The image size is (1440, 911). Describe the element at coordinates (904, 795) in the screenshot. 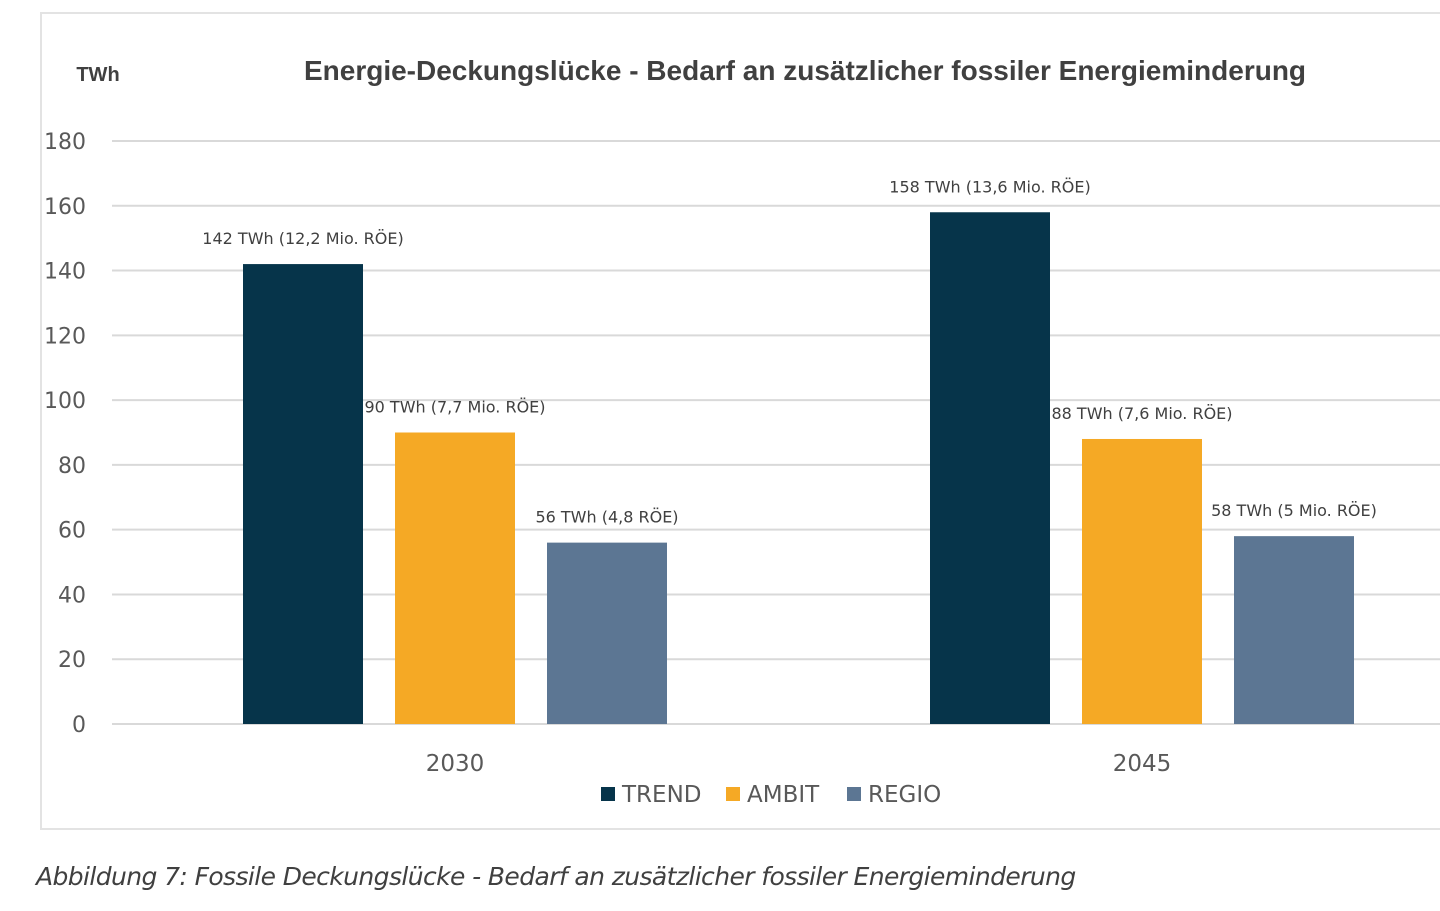

I see `legend-label-regio: REGIO` at that location.